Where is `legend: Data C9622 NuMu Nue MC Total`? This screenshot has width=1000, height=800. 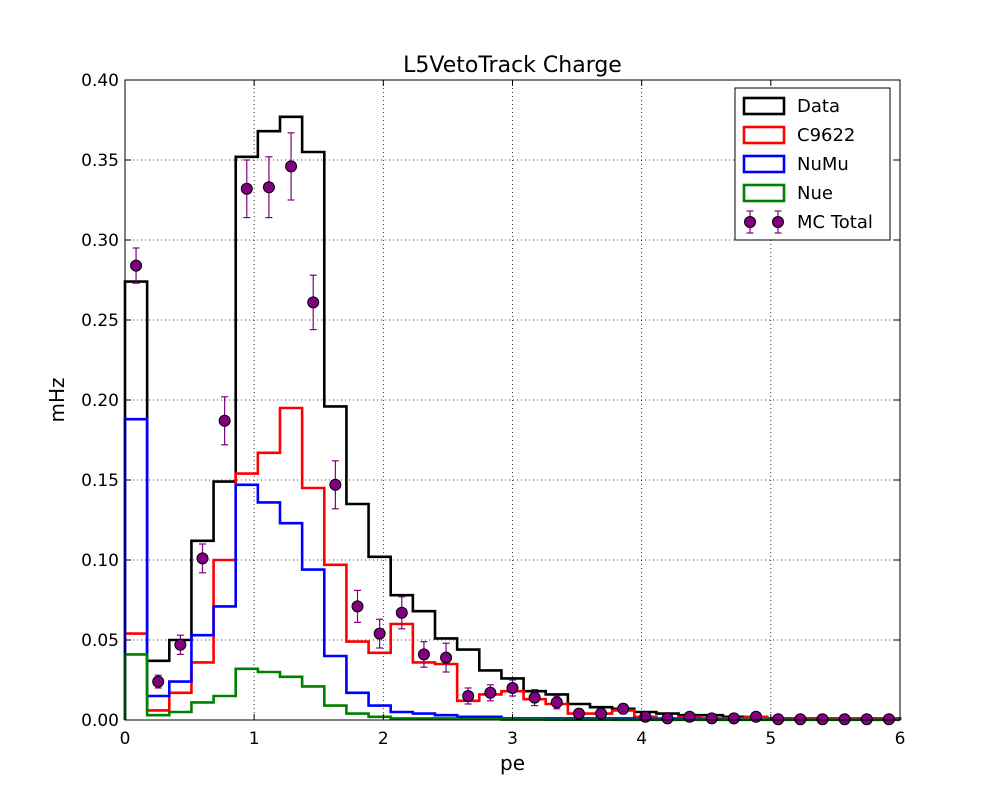 legend: Data C9622 NuMu Nue MC Total is located at coordinates (812, 164).